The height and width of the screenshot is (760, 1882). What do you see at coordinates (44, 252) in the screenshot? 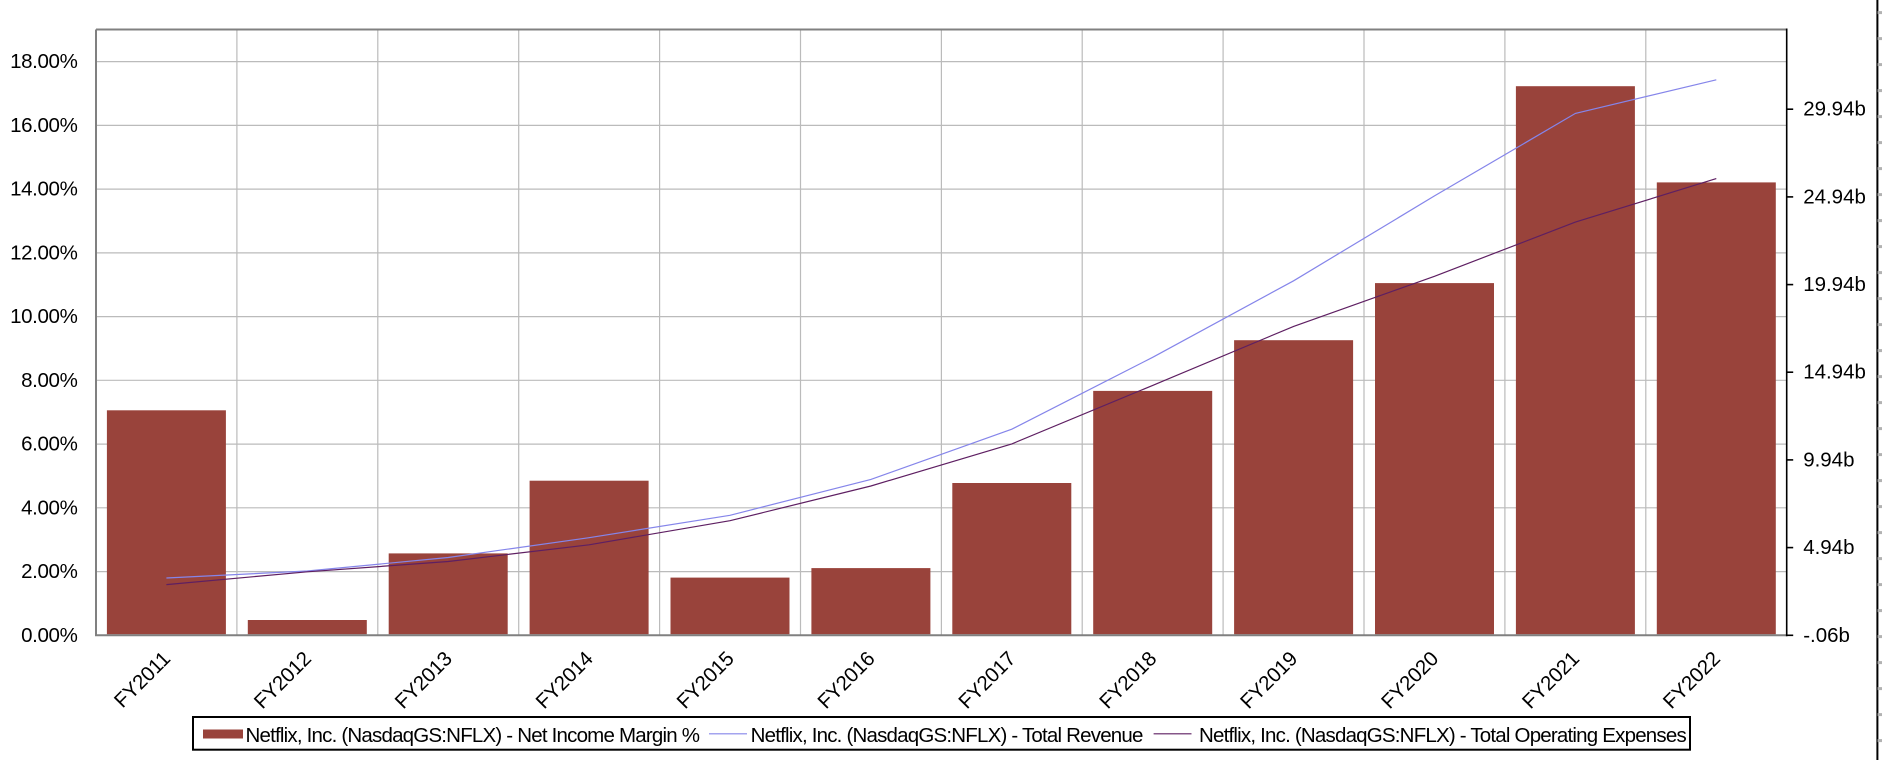
I see `svg-text: 12.00%` at bounding box center [44, 252].